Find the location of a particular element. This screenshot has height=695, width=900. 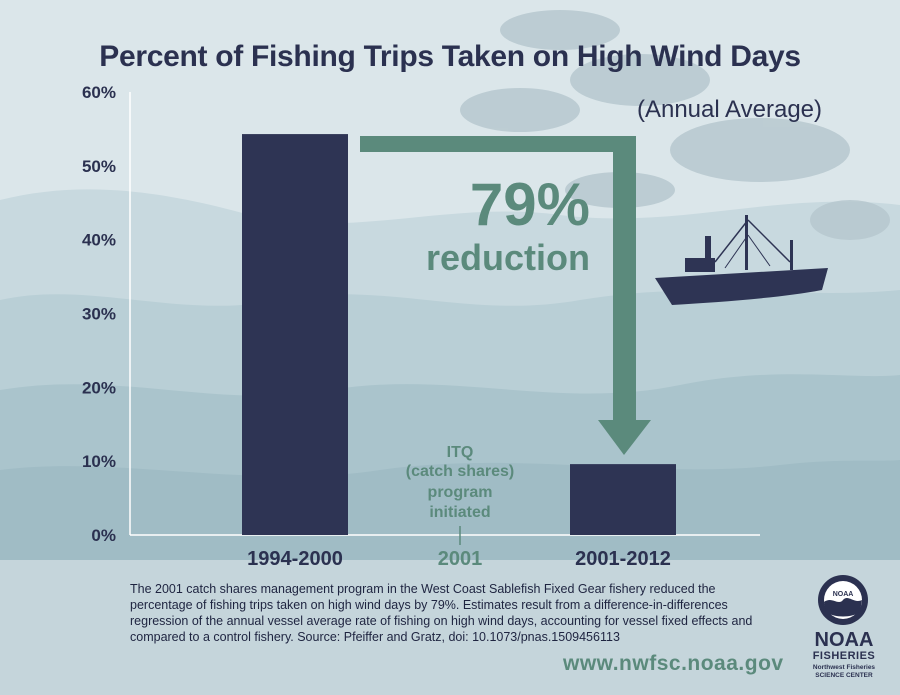

x-tick-label: 2001-2012 is located at coordinates (623, 559).